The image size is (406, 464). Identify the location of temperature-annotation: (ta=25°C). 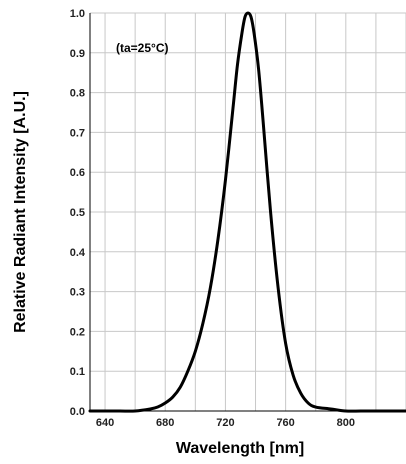
(142, 48).